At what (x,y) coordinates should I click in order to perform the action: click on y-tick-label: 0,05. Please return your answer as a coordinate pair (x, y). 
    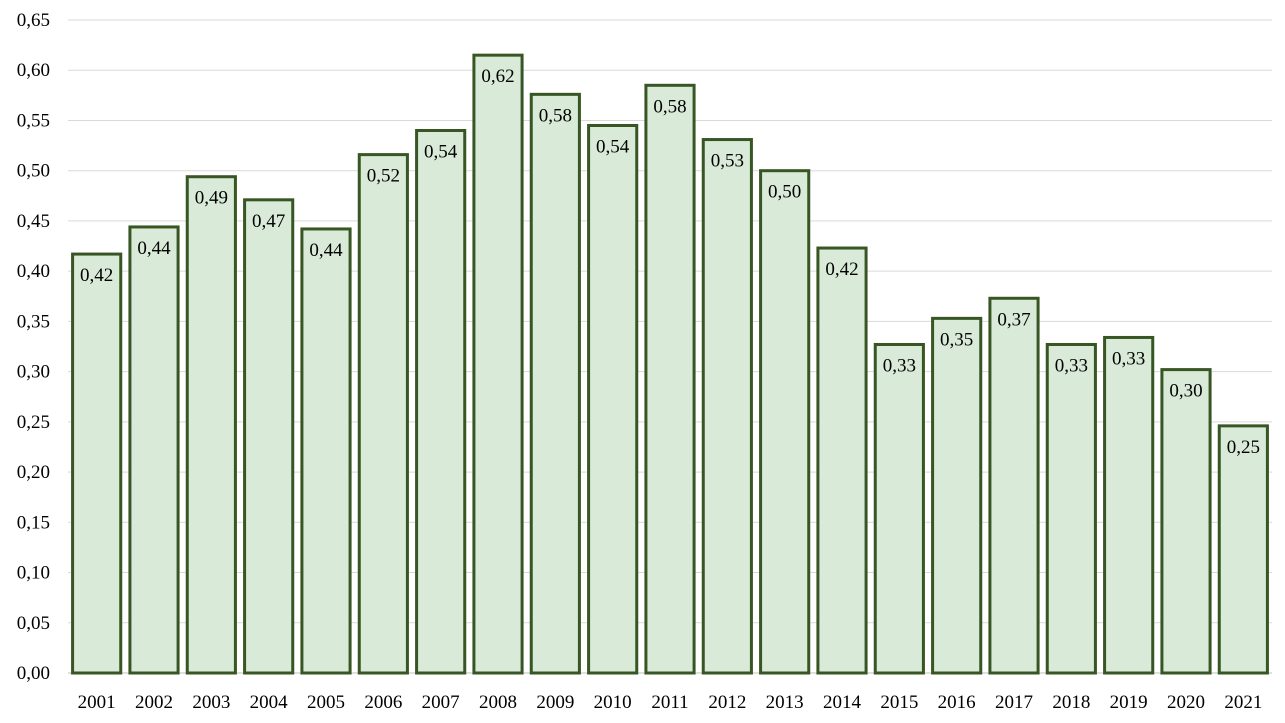
    Looking at the image, I should click on (33, 623).